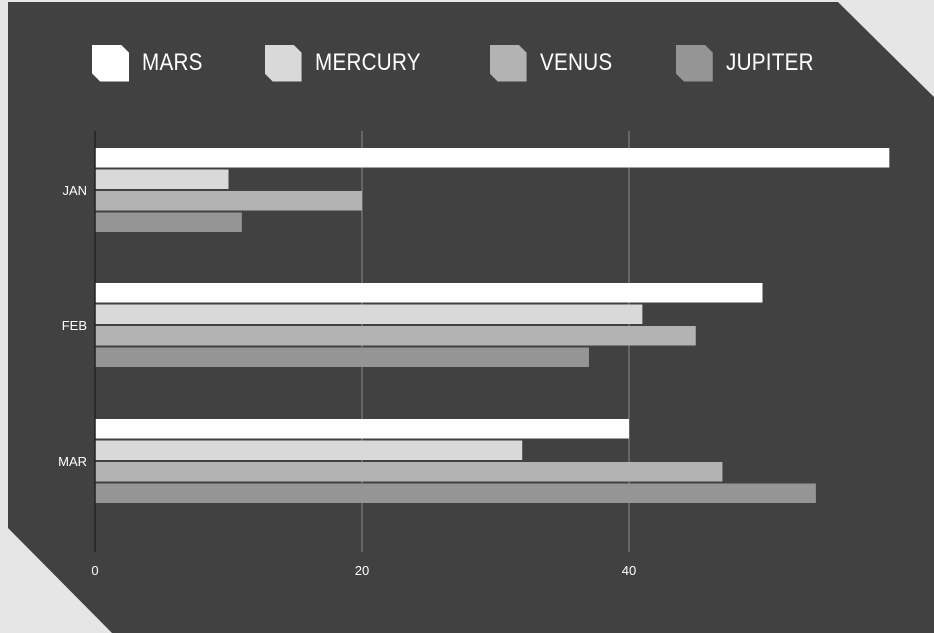 The width and height of the screenshot is (934, 633). What do you see at coordinates (694, 63) in the screenshot?
I see `legend-swatch-jupiter` at bounding box center [694, 63].